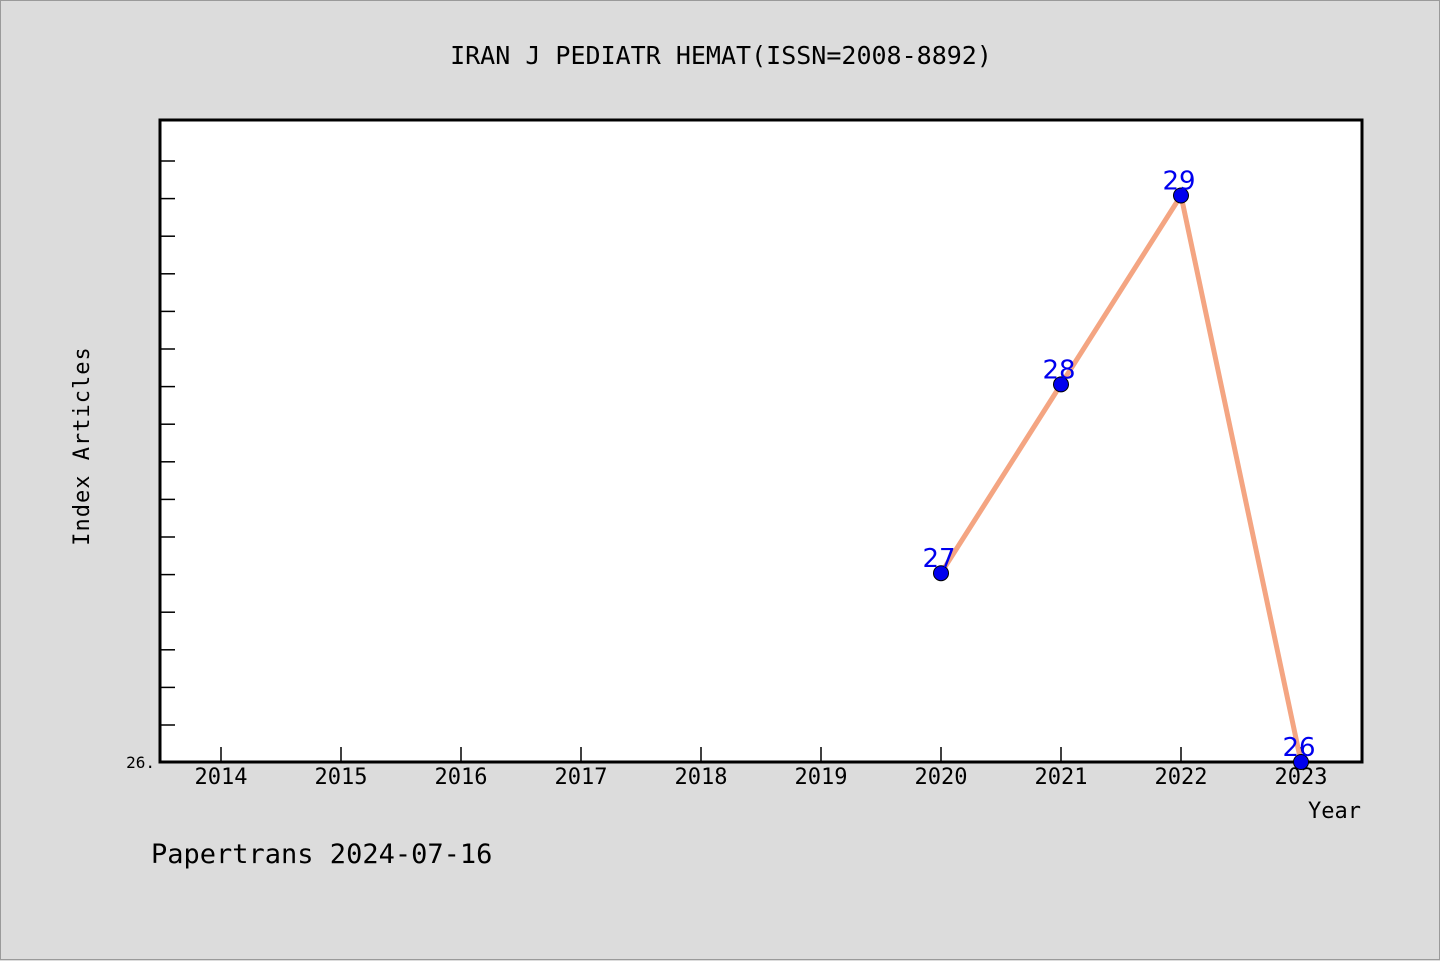 The height and width of the screenshot is (961, 1440). I want to click on y-axis-ticks, so click(167, 443).